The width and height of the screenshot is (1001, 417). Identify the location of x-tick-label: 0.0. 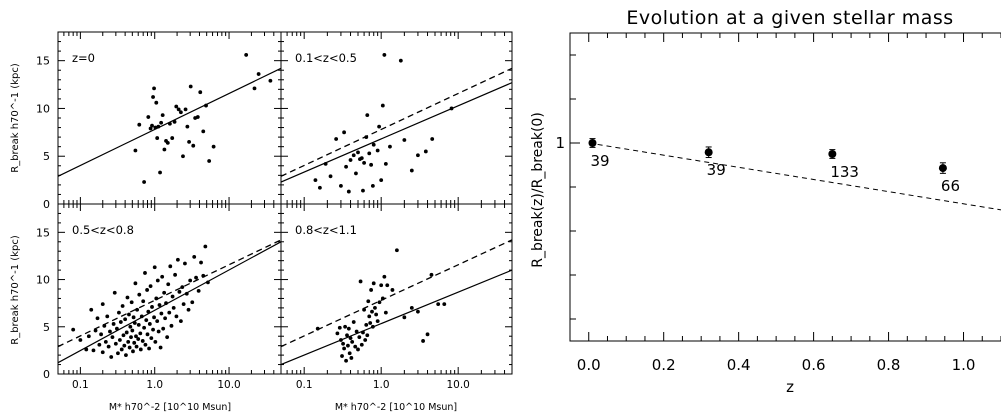
(589, 365).